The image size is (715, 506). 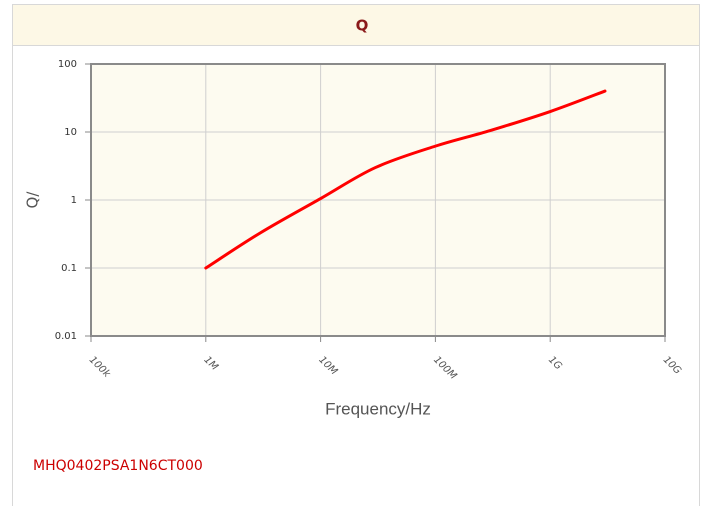 What do you see at coordinates (74, 200) in the screenshot?
I see `y-tick-label: 1` at bounding box center [74, 200].